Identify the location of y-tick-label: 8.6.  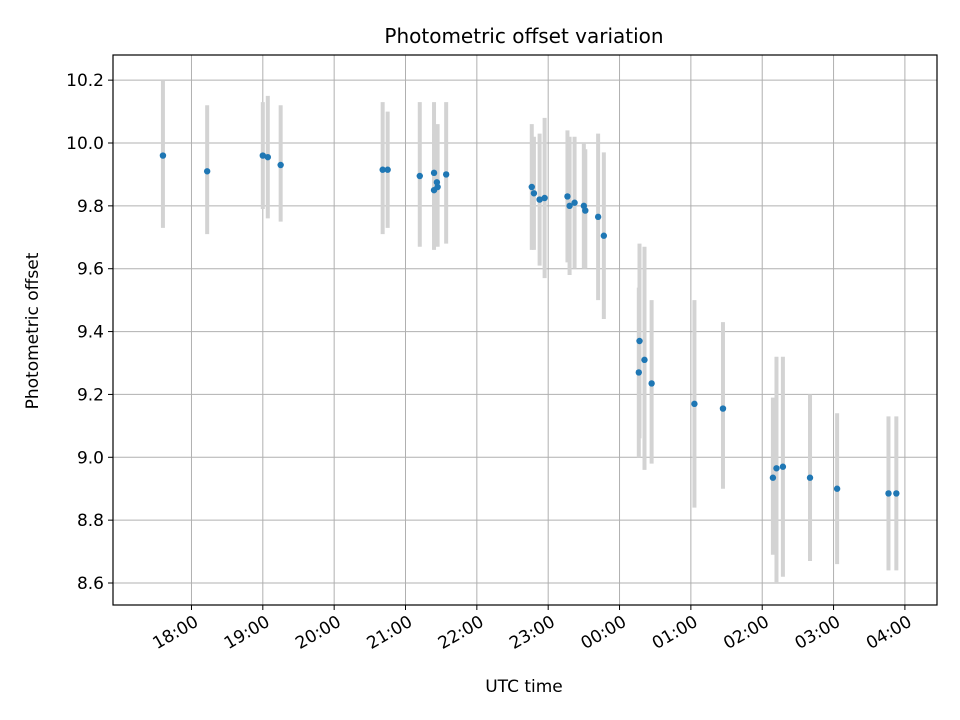
(90, 584).